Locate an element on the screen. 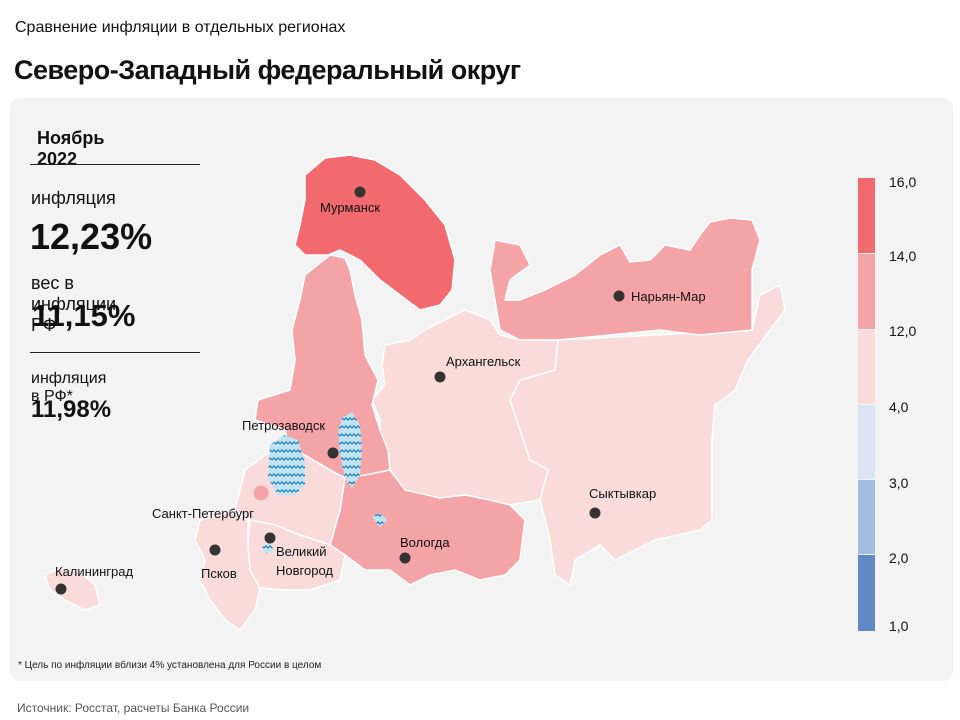 Image resolution: width=960 pixels, height=720 pixels. legend-tick: 3,0 is located at coordinates (899, 483).